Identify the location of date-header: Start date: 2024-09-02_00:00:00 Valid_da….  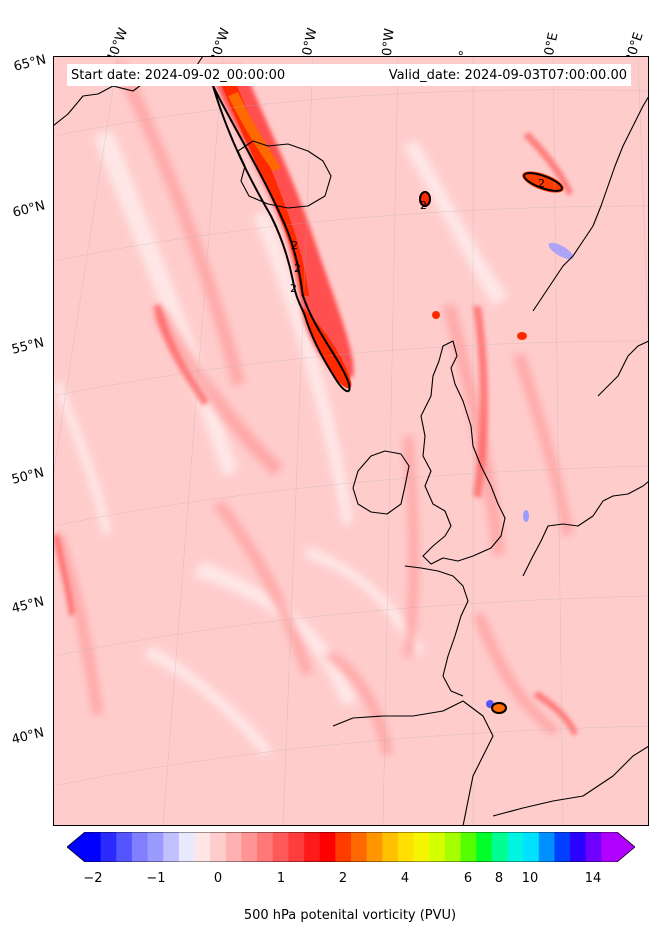
(349, 75).